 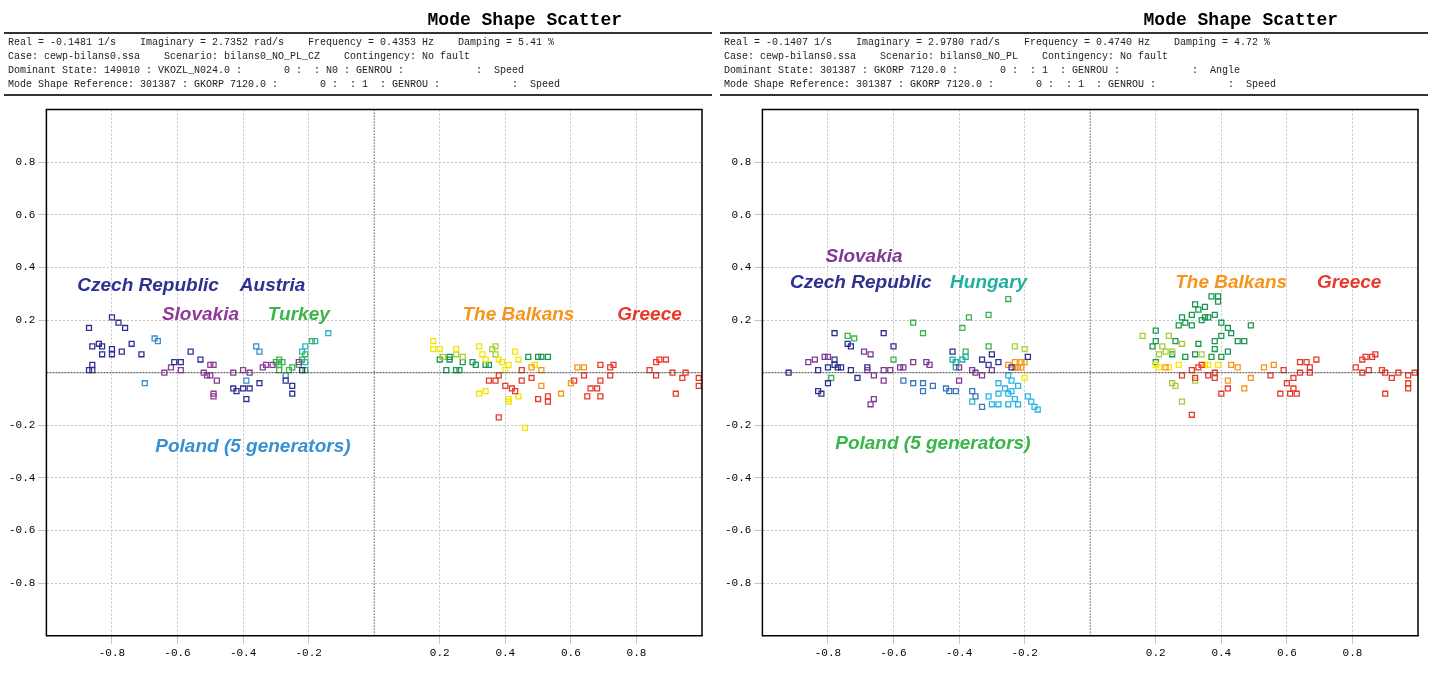 I want to click on x-tick-label: -0.2, so click(x=1024, y=653).